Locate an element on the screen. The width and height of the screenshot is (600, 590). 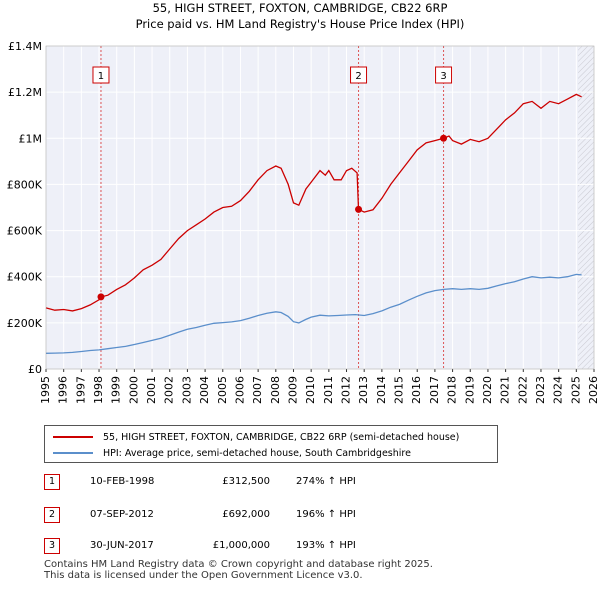
x-tick-label: 2013 is located at coordinates (363, 390).